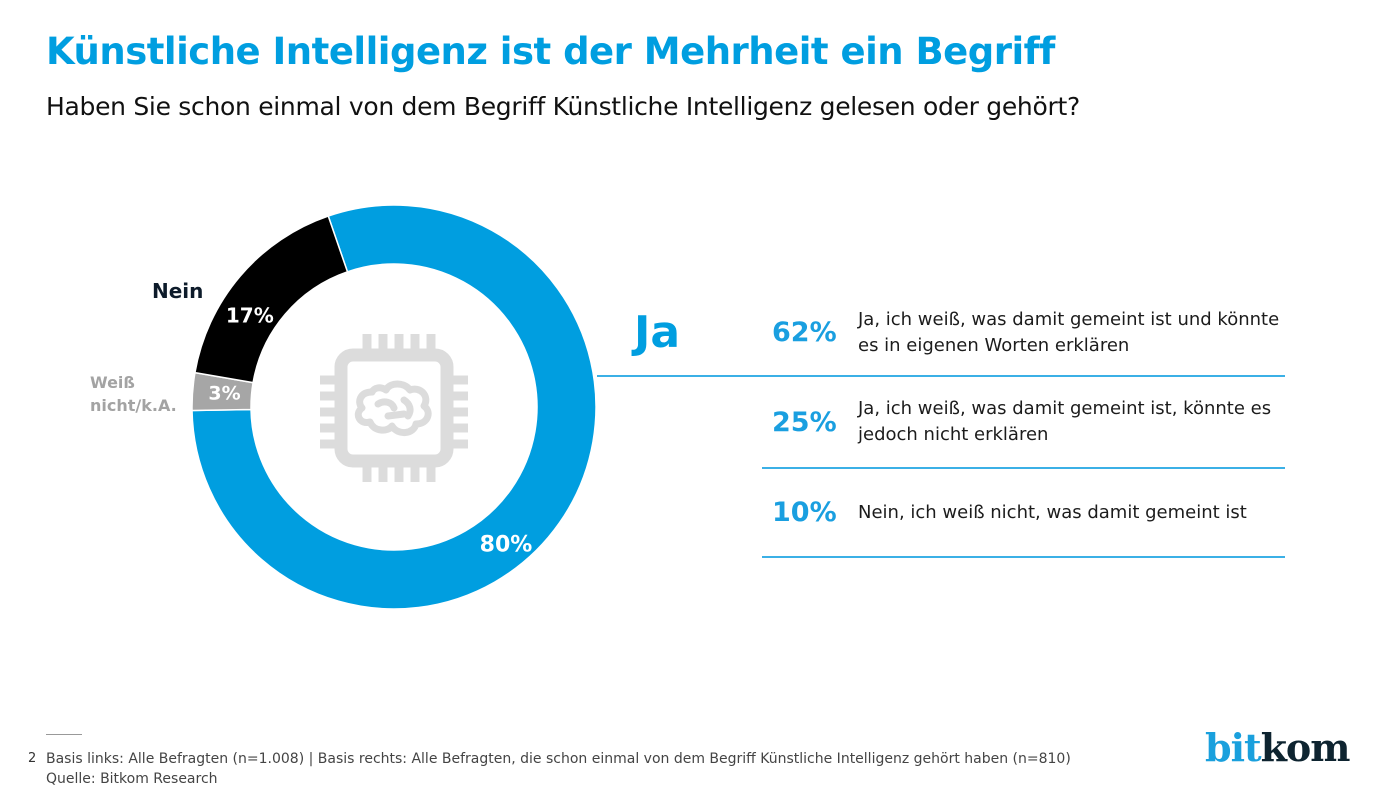  Describe the element at coordinates (112, 382) in the screenshot. I see `legend-label-weiss-line1: Weiß` at that location.